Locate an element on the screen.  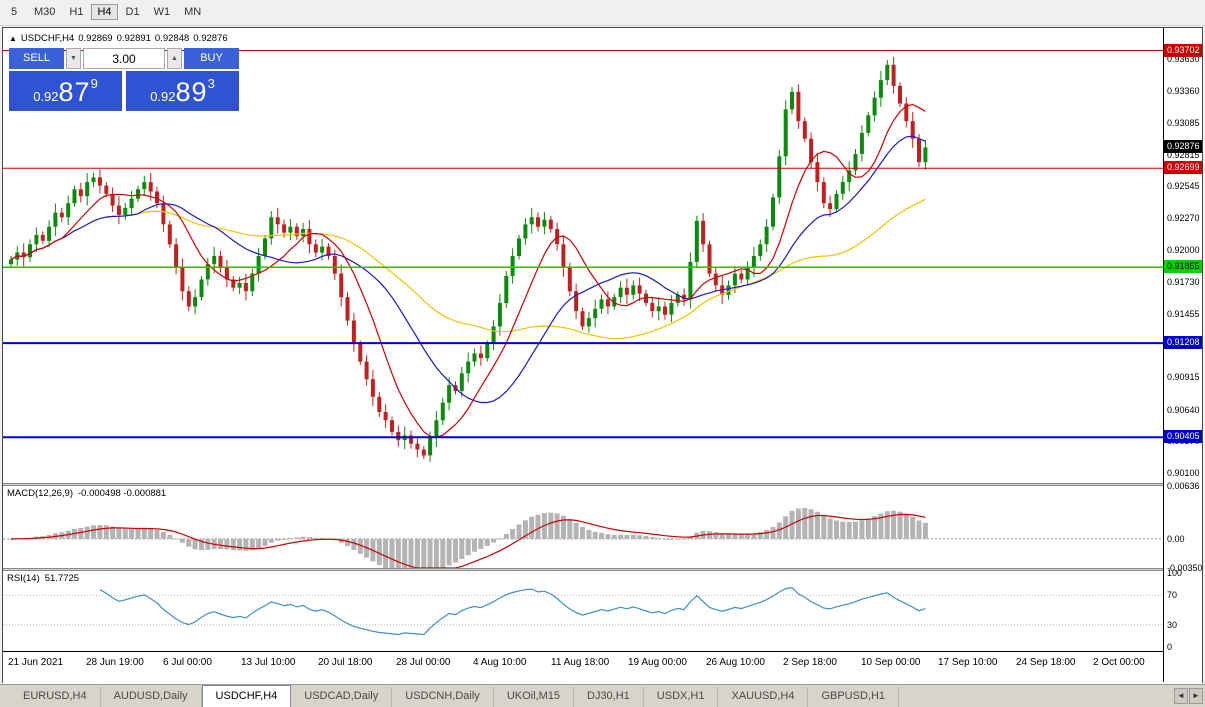
rsi-chart is located at coordinates (583, 611).